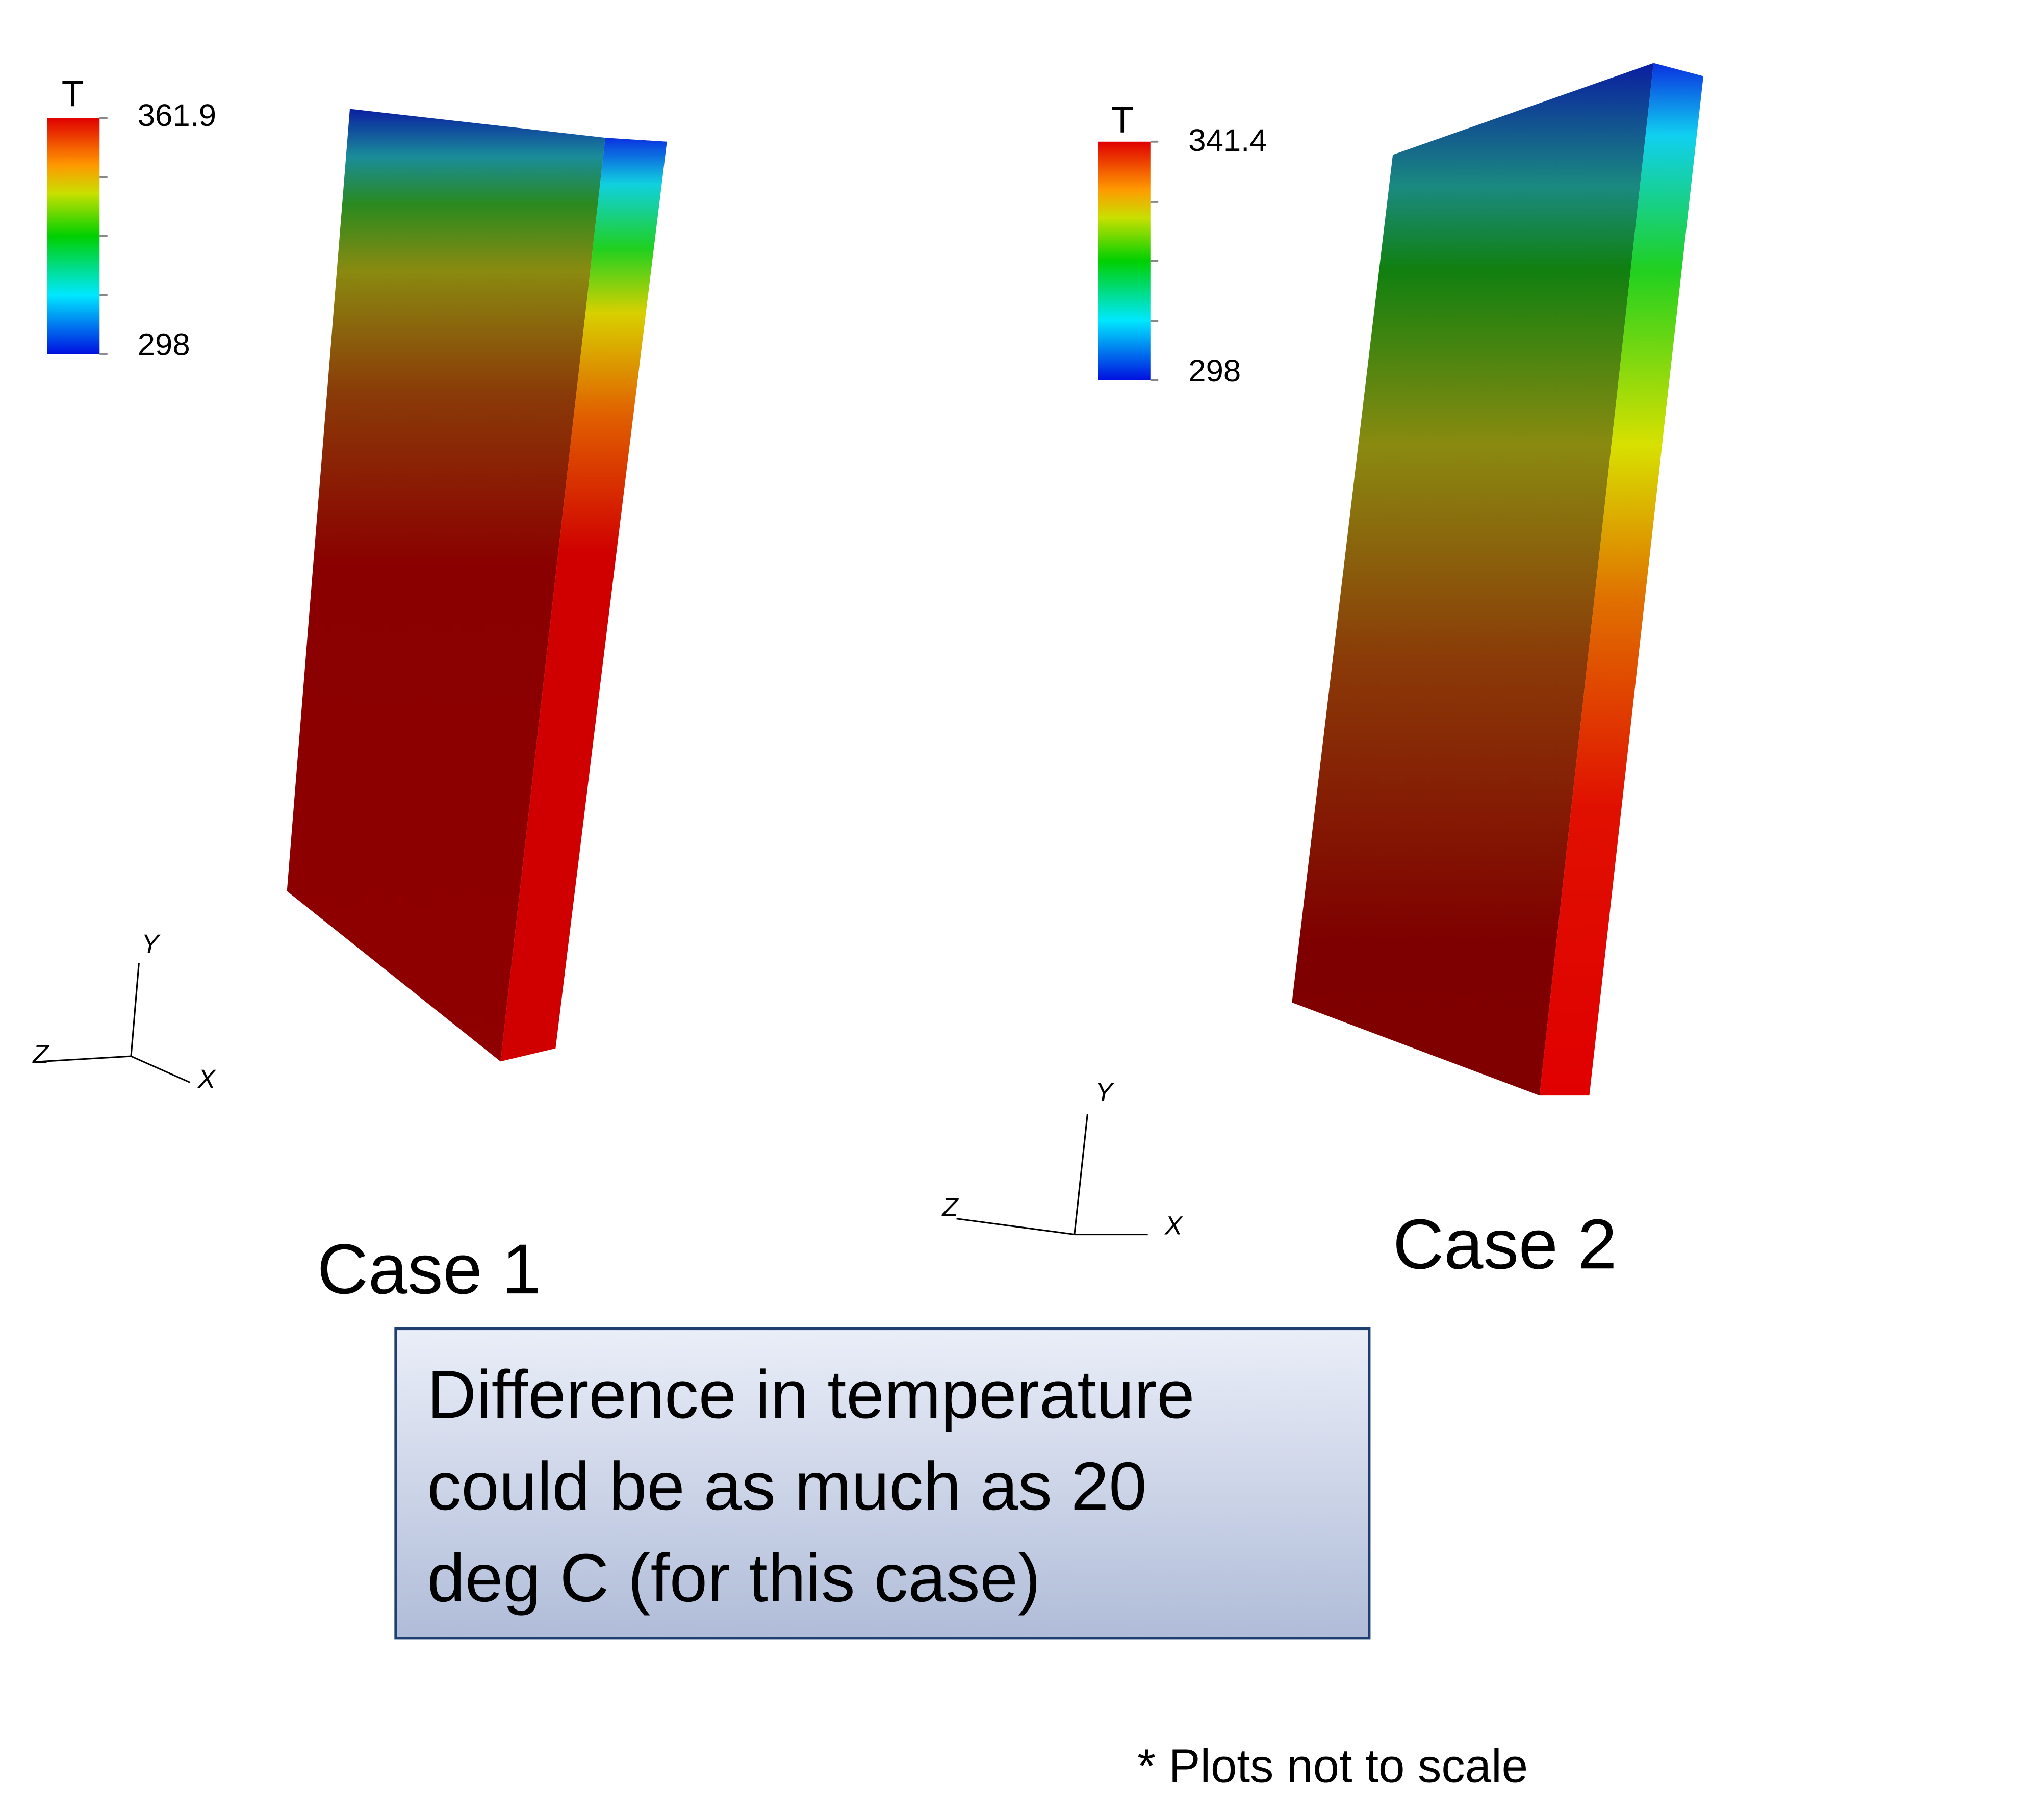 Image resolution: width=2044 pixels, height=1815 pixels. I want to click on footnote: * Plots not to scale, so click(1332, 1765).